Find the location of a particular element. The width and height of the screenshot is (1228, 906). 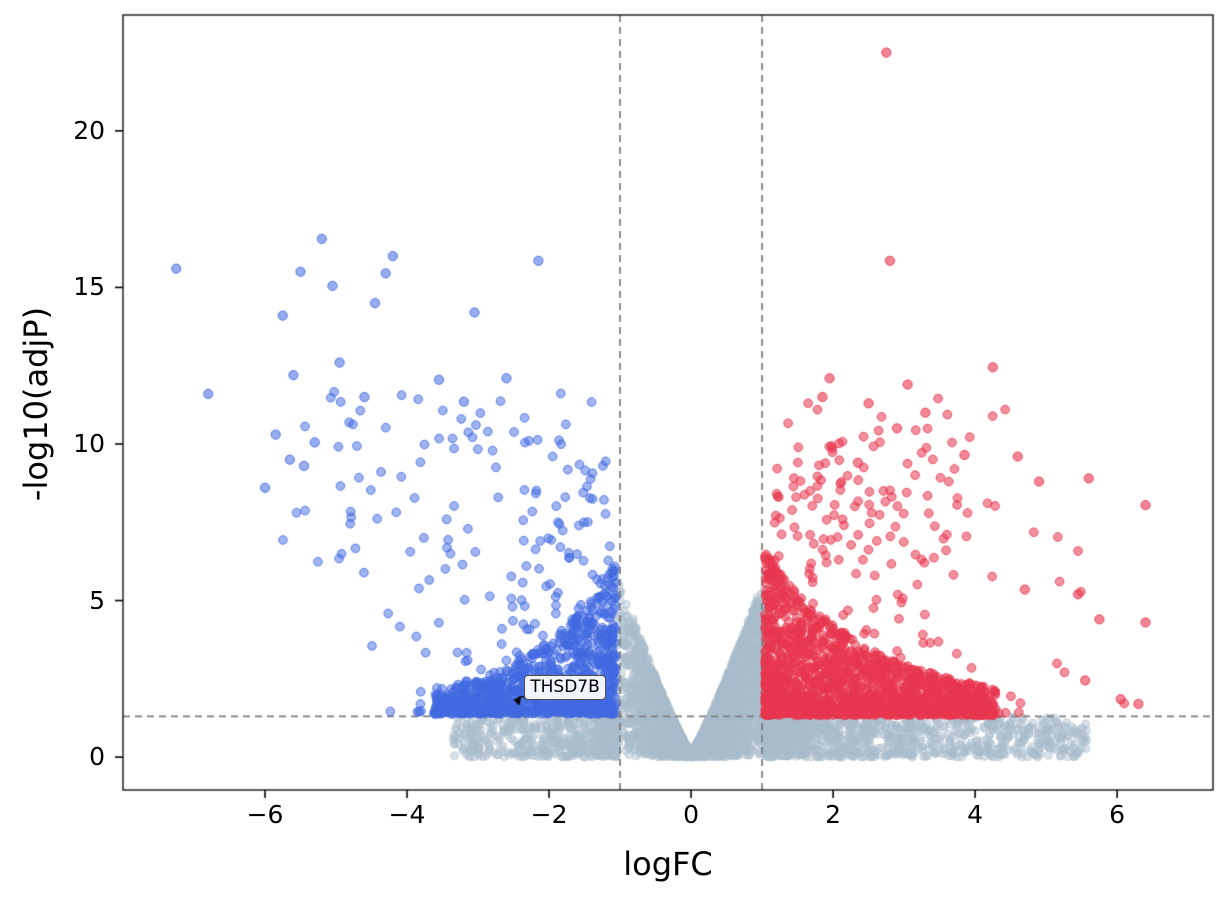

x-tick-label: 2 is located at coordinates (833, 814).